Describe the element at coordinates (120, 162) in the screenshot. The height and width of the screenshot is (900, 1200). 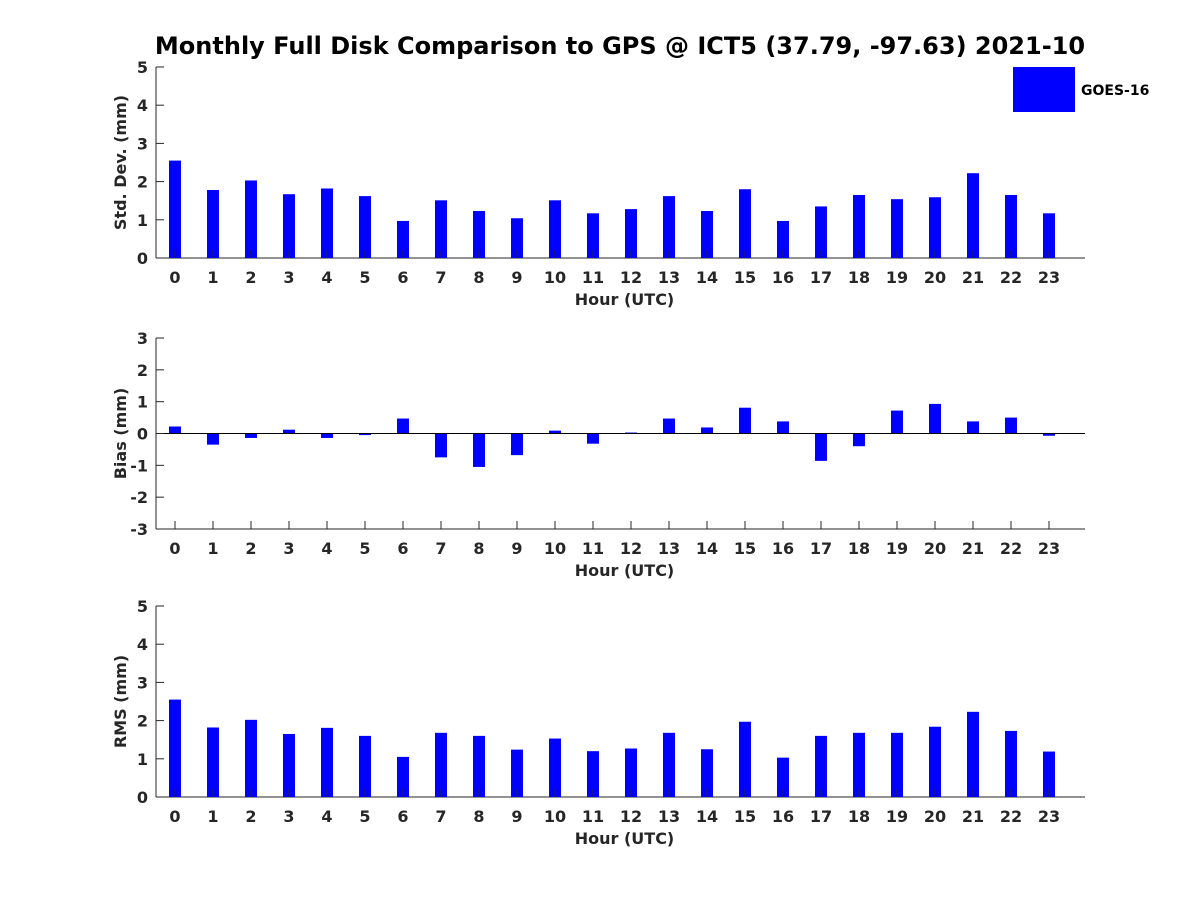
I see `y-axis-label: Std. Dev. (mm)` at that location.